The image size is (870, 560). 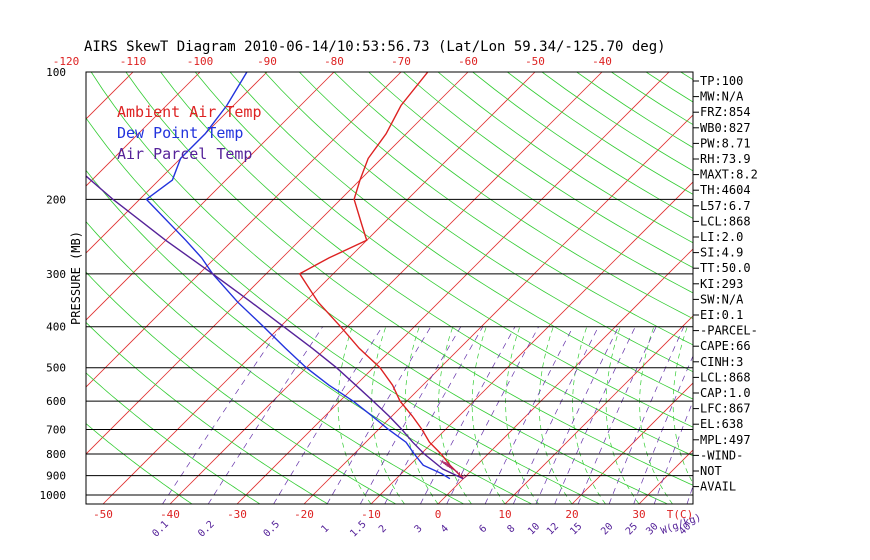 I want to click on mixing-ratio-label: 2, so click(x=383, y=529).